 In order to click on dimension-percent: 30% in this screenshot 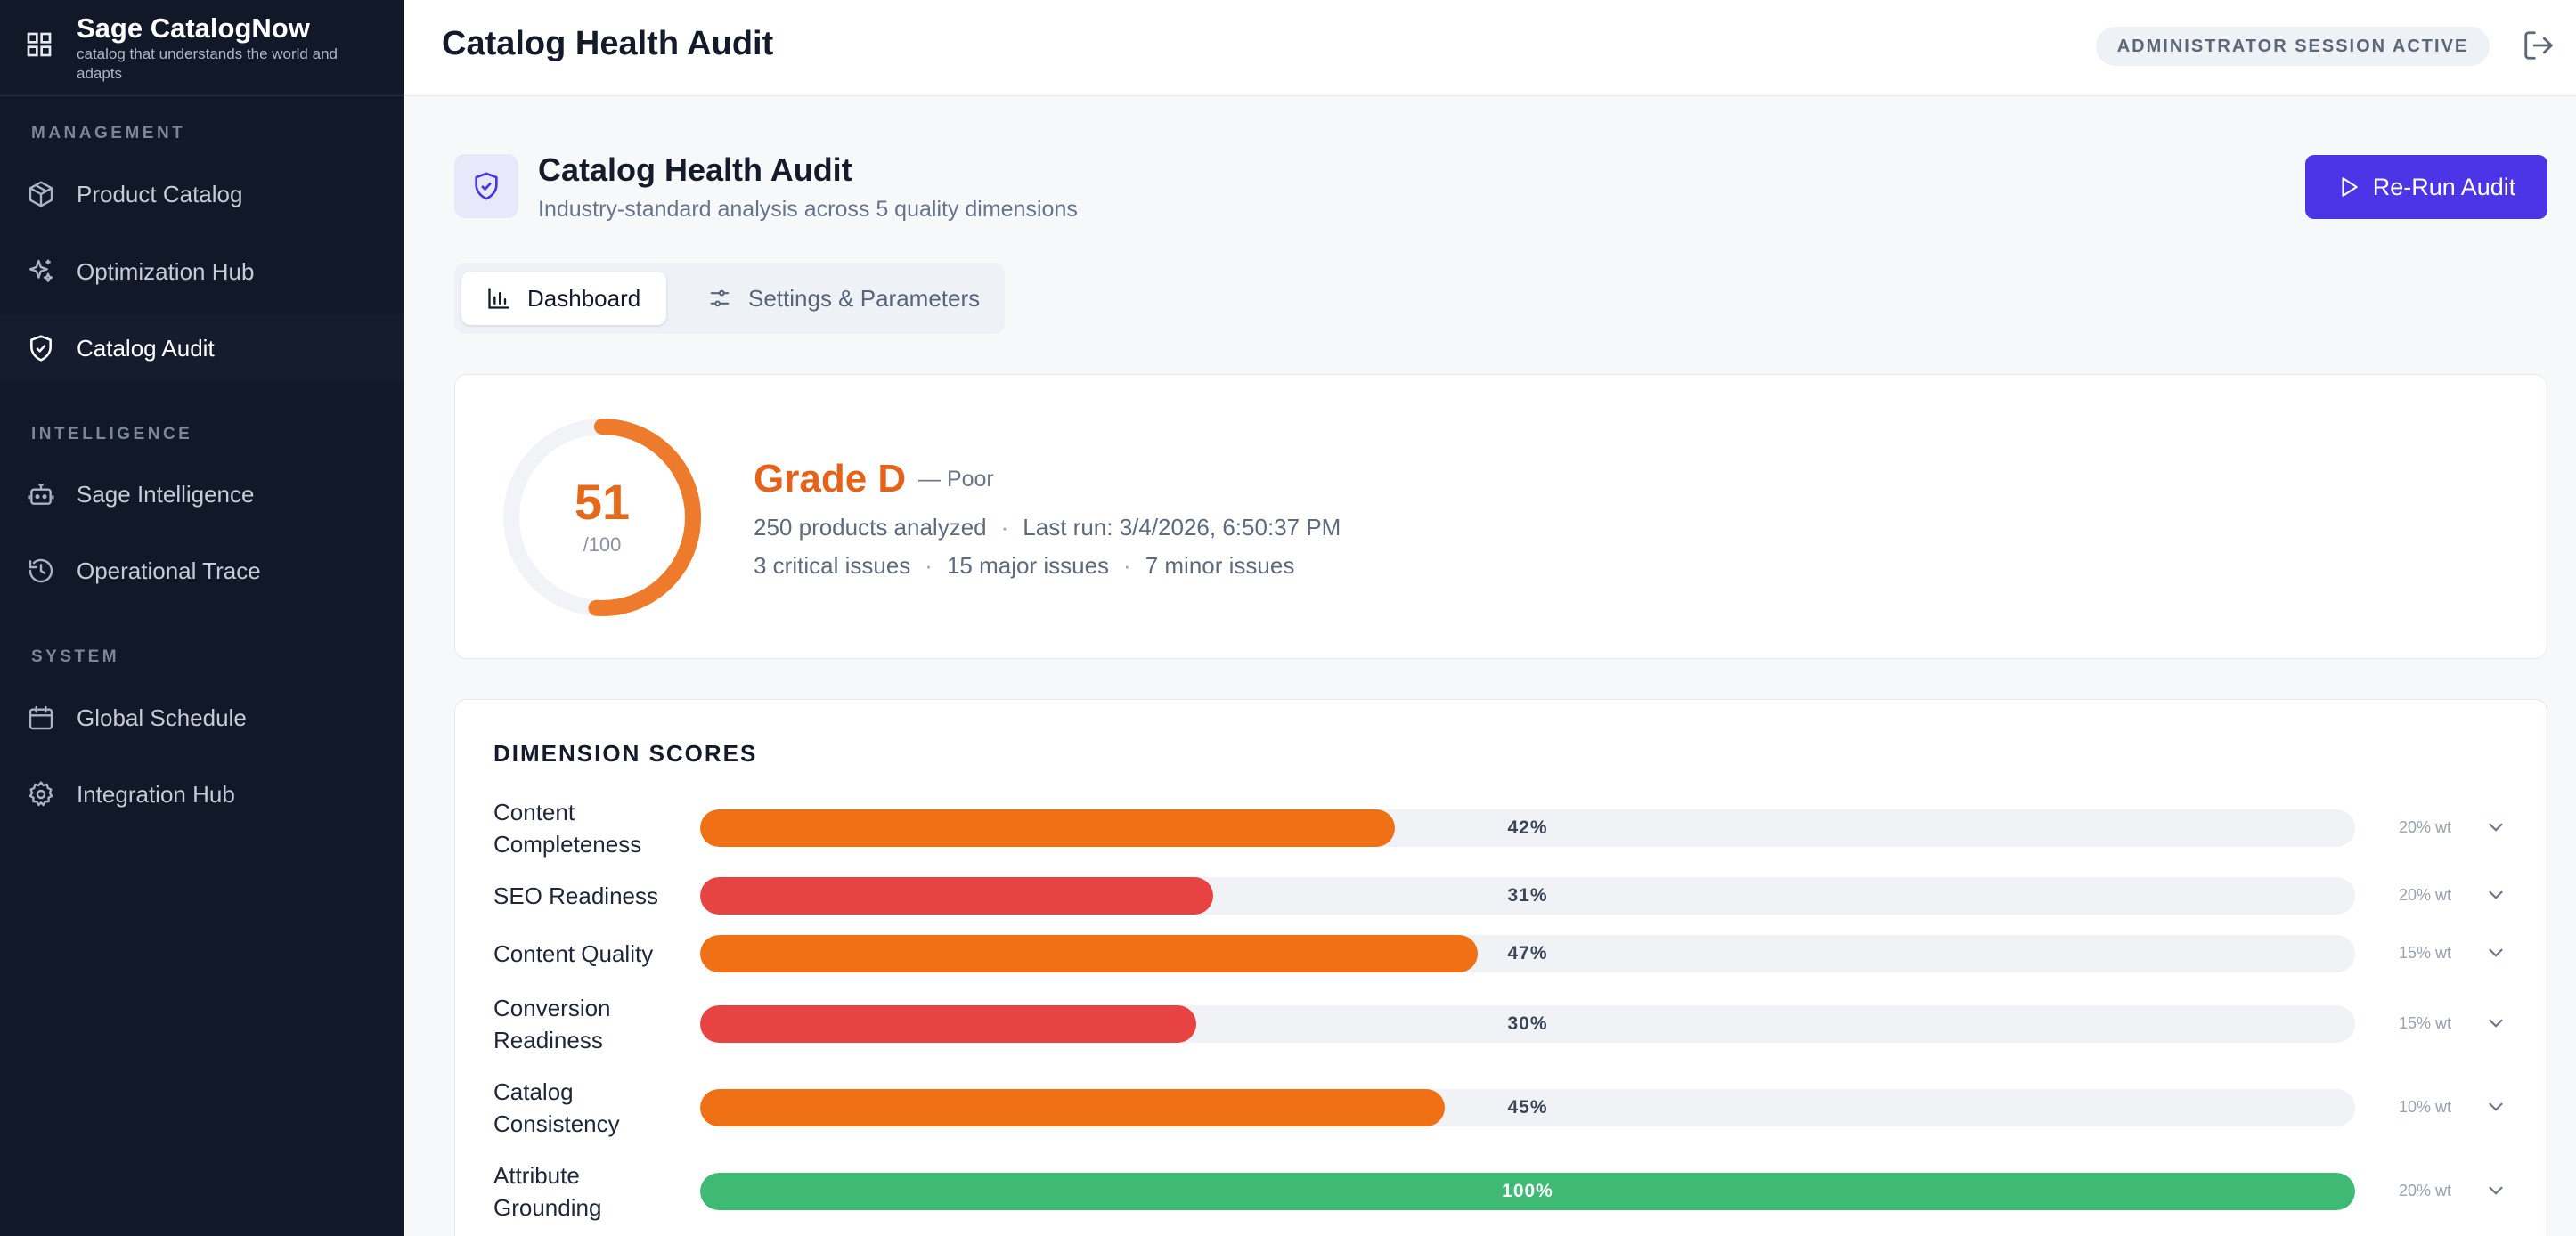, I will do `click(1528, 1024)`.